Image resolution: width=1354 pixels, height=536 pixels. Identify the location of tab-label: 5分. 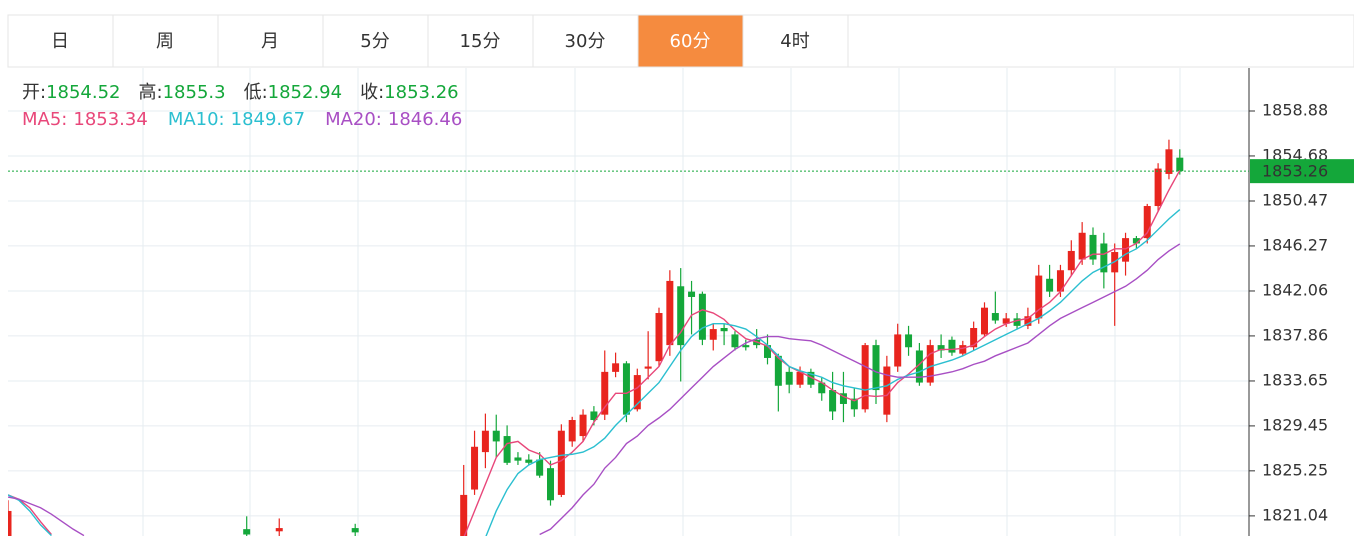
(374, 41).